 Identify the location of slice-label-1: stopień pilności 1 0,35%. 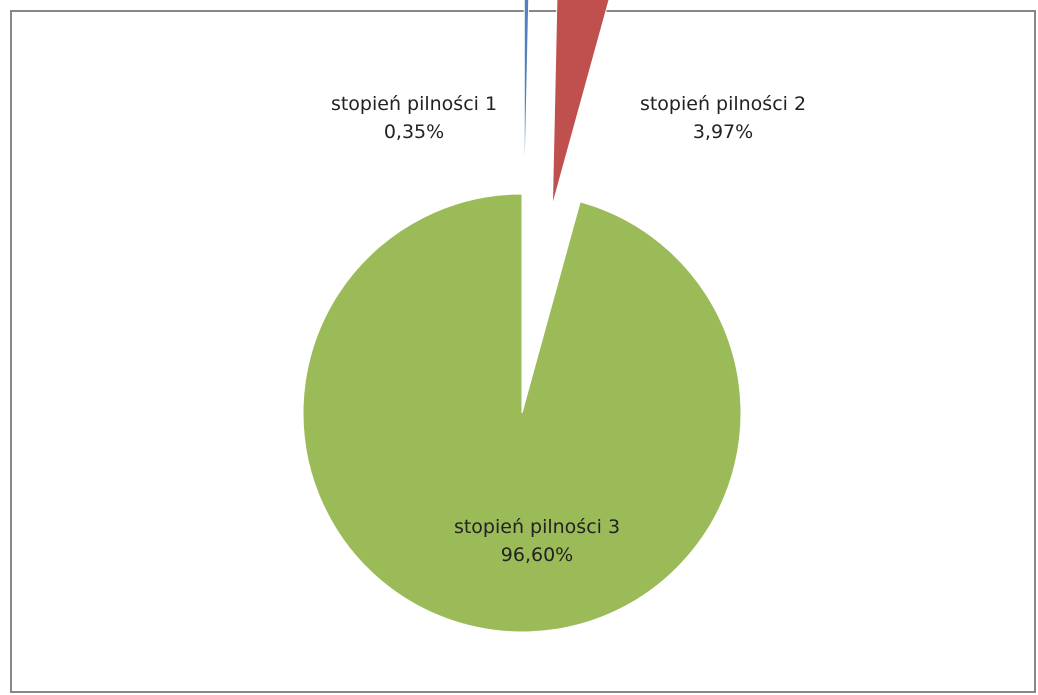
(414, 118).